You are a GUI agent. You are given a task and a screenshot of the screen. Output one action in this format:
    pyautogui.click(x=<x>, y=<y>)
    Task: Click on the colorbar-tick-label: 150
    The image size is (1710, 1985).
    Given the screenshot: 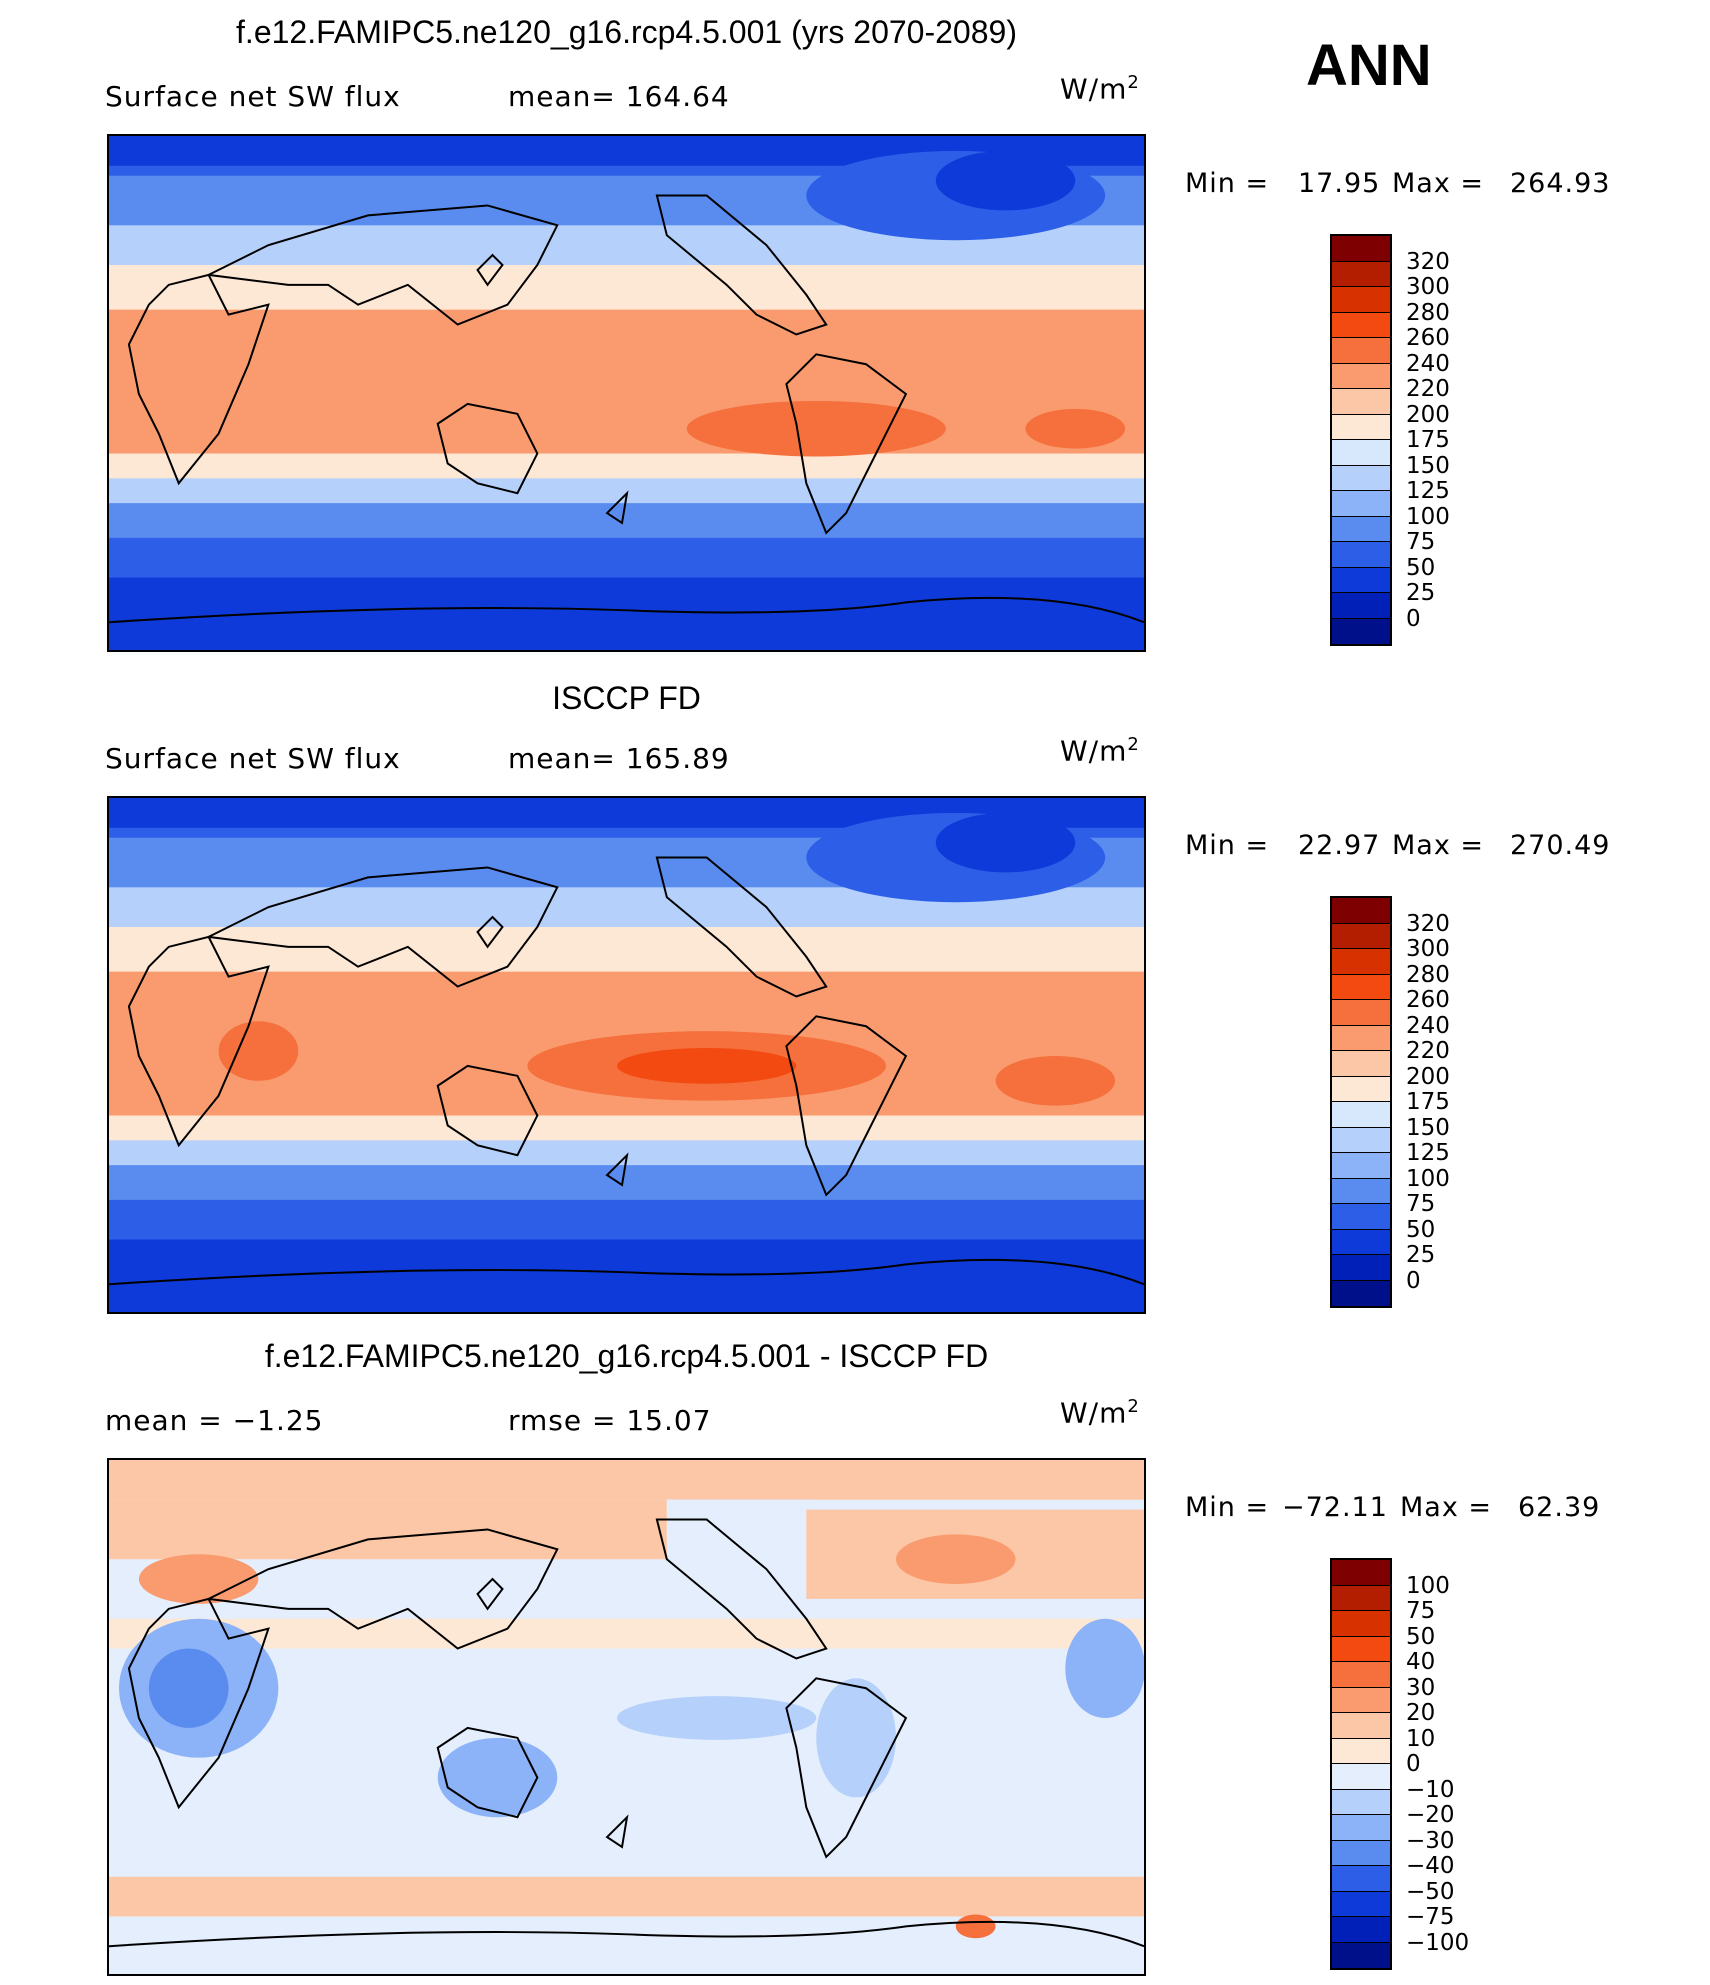 What is the action you would take?
    pyautogui.click(x=1428, y=1127)
    